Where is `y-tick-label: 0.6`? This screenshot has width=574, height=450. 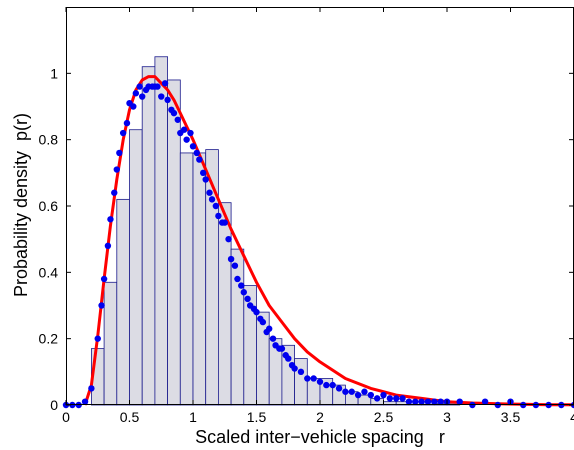 y-tick-label: 0.6 is located at coordinates (49, 206).